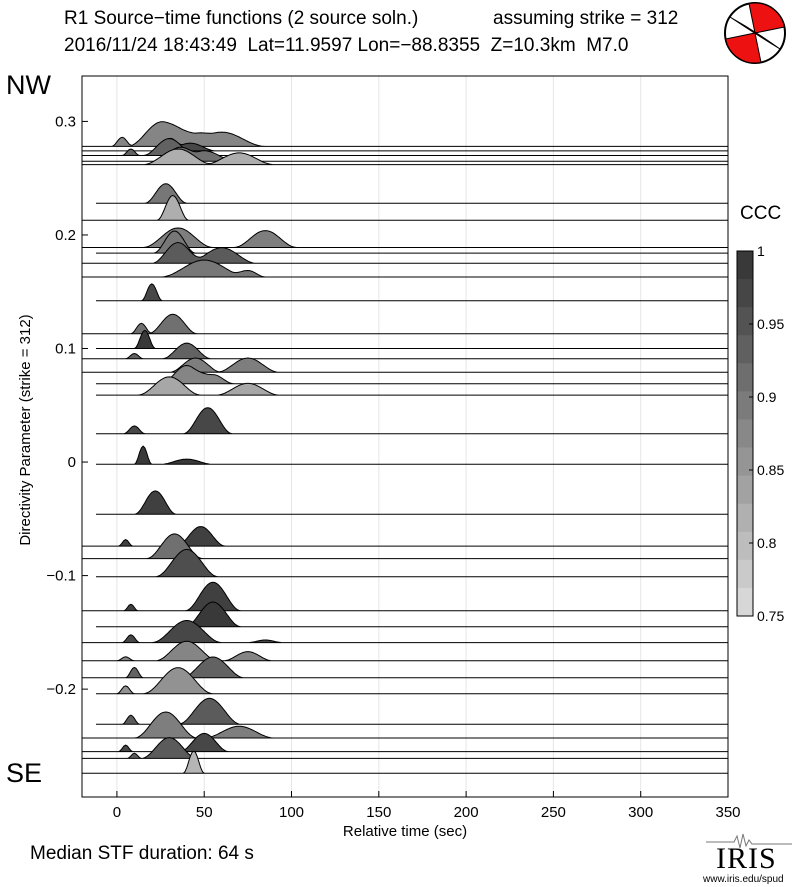 The width and height of the screenshot is (800, 887). What do you see at coordinates (640, 812) in the screenshot?
I see `x-tick-label: 300` at bounding box center [640, 812].